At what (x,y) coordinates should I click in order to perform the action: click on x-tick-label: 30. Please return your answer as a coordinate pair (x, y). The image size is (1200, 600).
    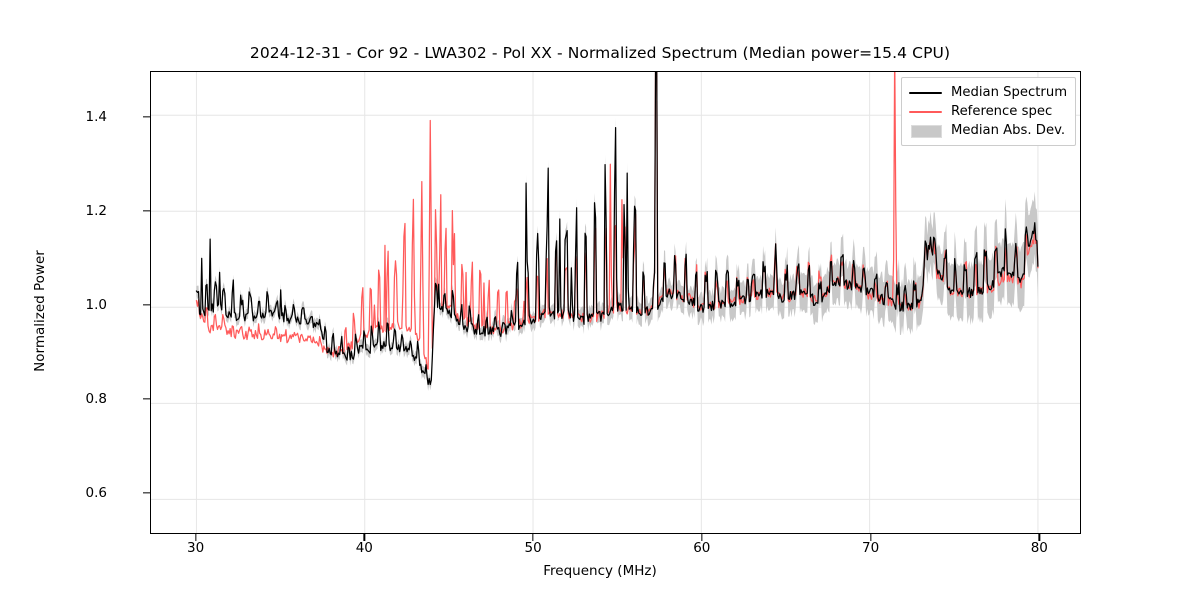
    Looking at the image, I should click on (196, 548).